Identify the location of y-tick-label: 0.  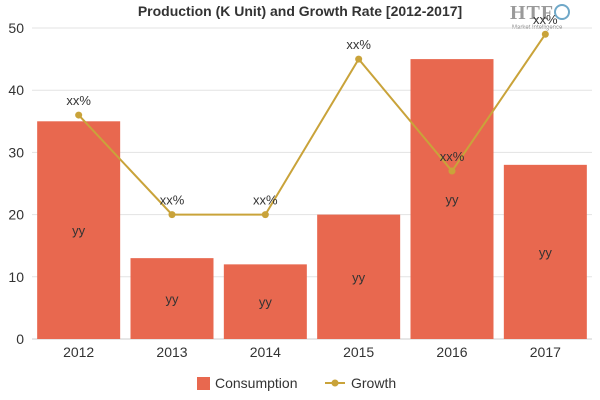
(20, 339).